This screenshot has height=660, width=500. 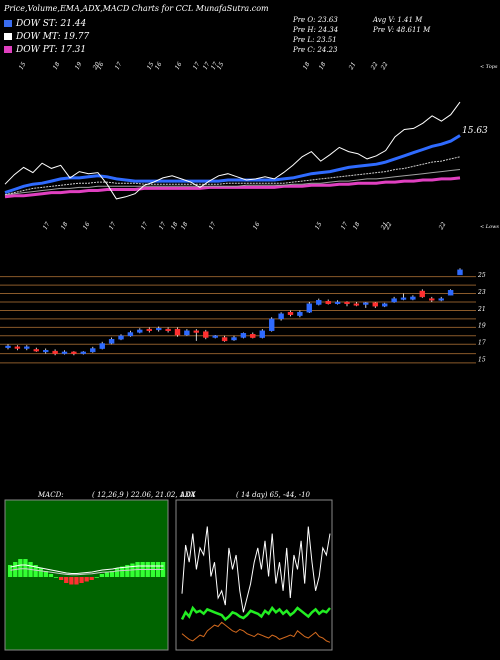 What do you see at coordinates (316, 30) in the screenshot?
I see `stat-pre-high: Pre H: 24.34` at bounding box center [316, 30].